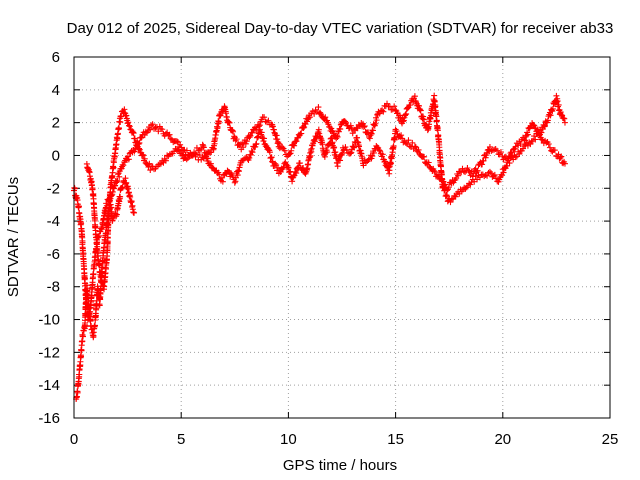  I want to click on y-tick-label: 2, so click(56, 123).